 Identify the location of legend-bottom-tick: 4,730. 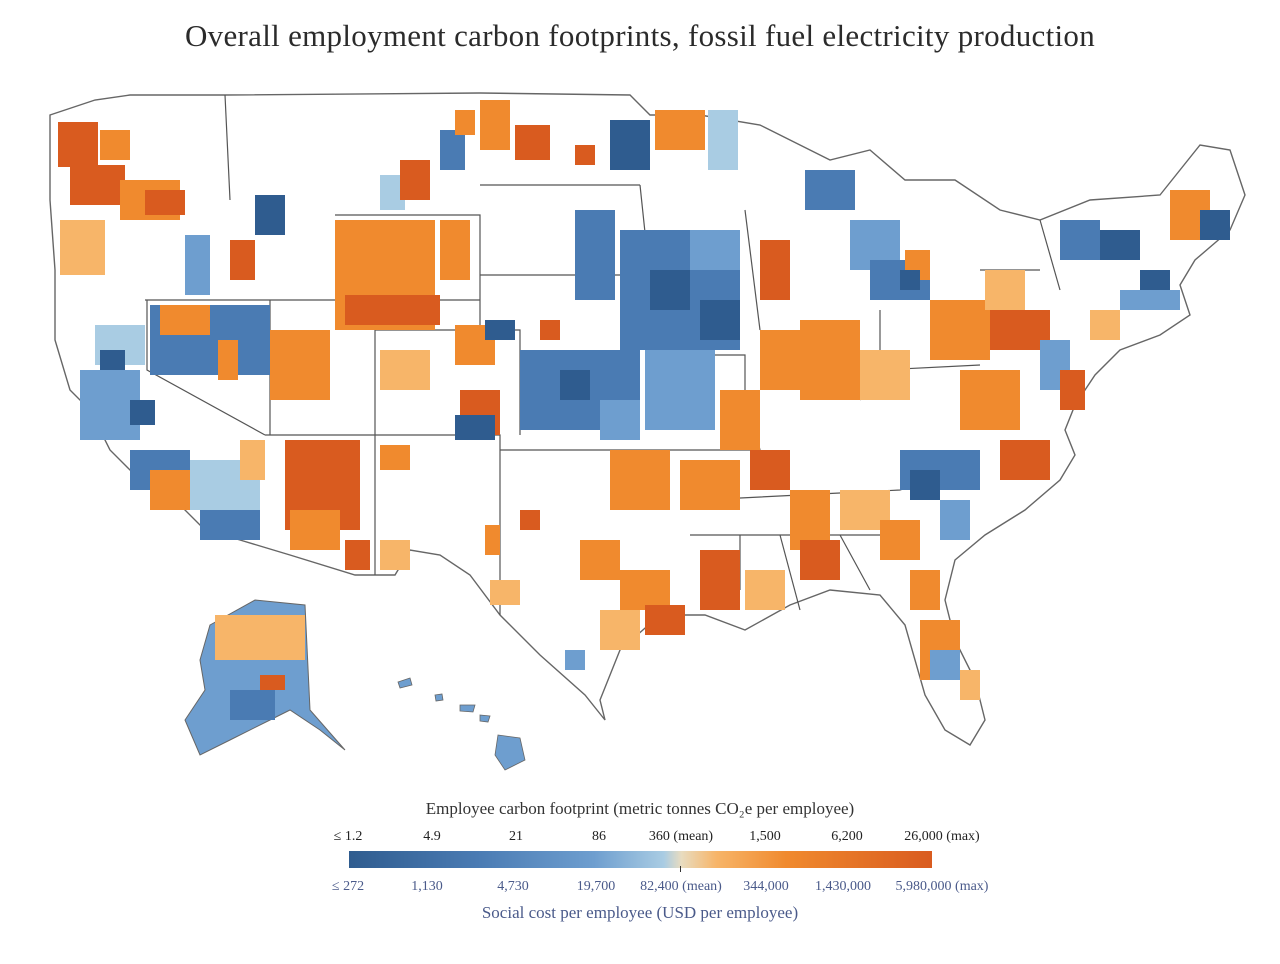
(513, 886).